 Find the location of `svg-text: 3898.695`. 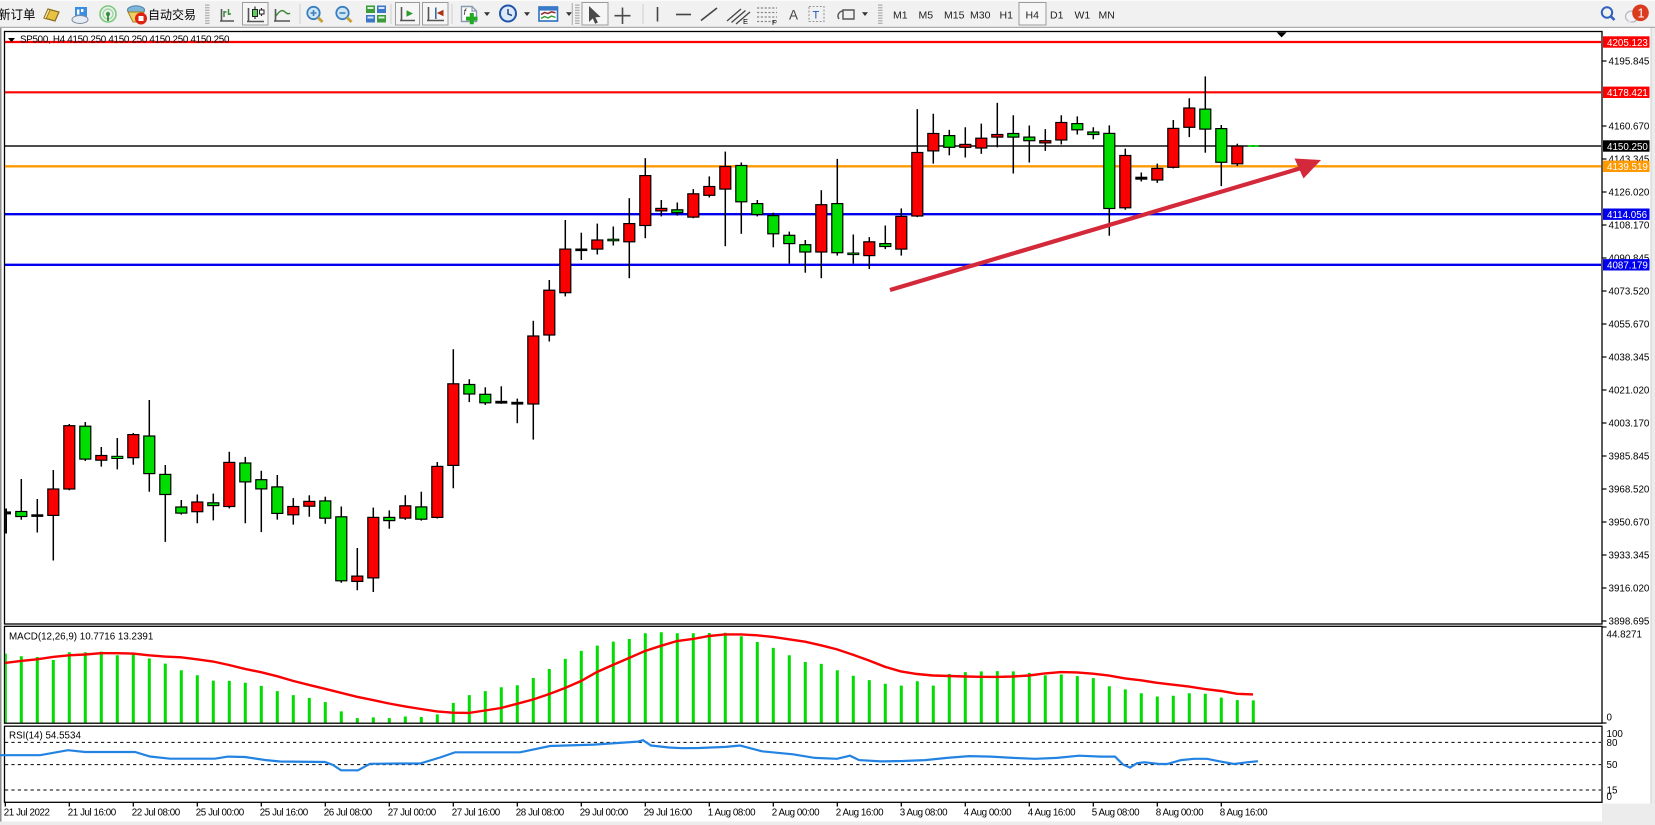

svg-text: 3898.695 is located at coordinates (1629, 622).